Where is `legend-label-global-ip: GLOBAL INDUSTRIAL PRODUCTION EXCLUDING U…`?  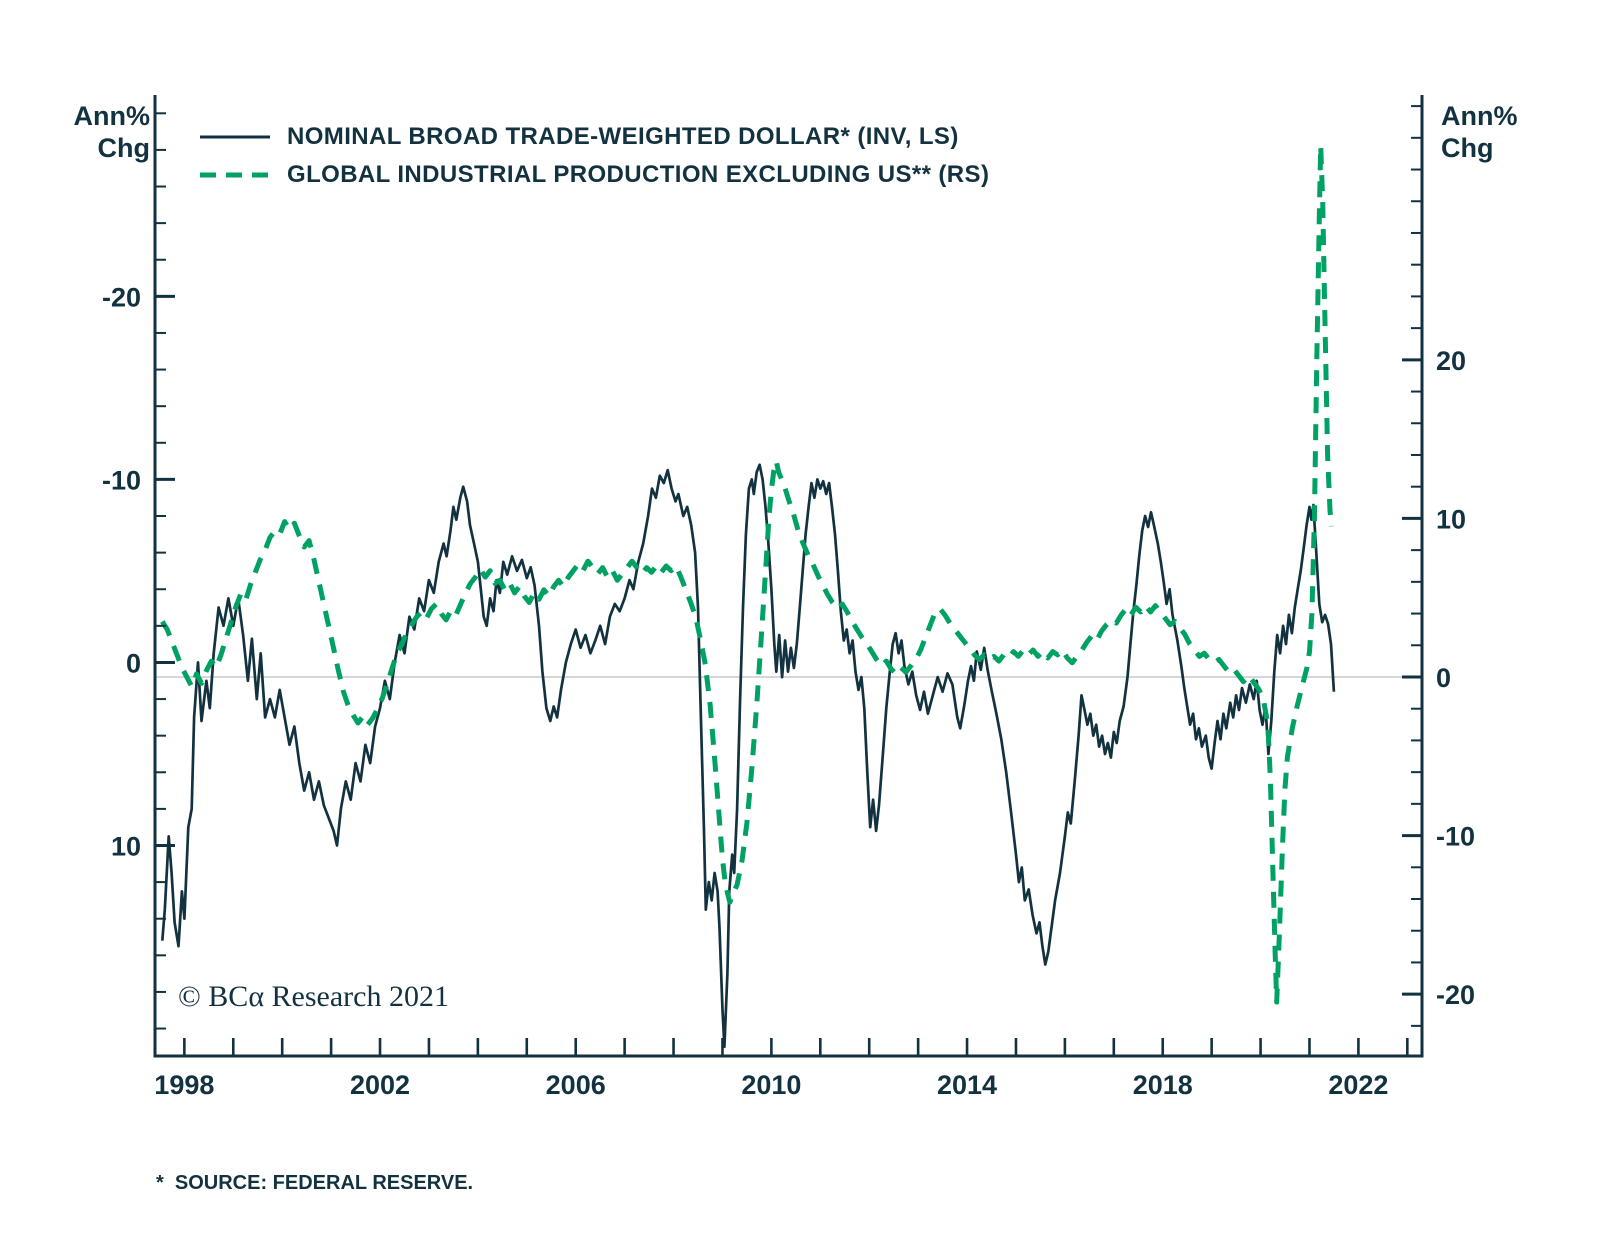
legend-label-global-ip: GLOBAL INDUSTRIAL PRODUCTION EXCLUDING U… is located at coordinates (638, 174).